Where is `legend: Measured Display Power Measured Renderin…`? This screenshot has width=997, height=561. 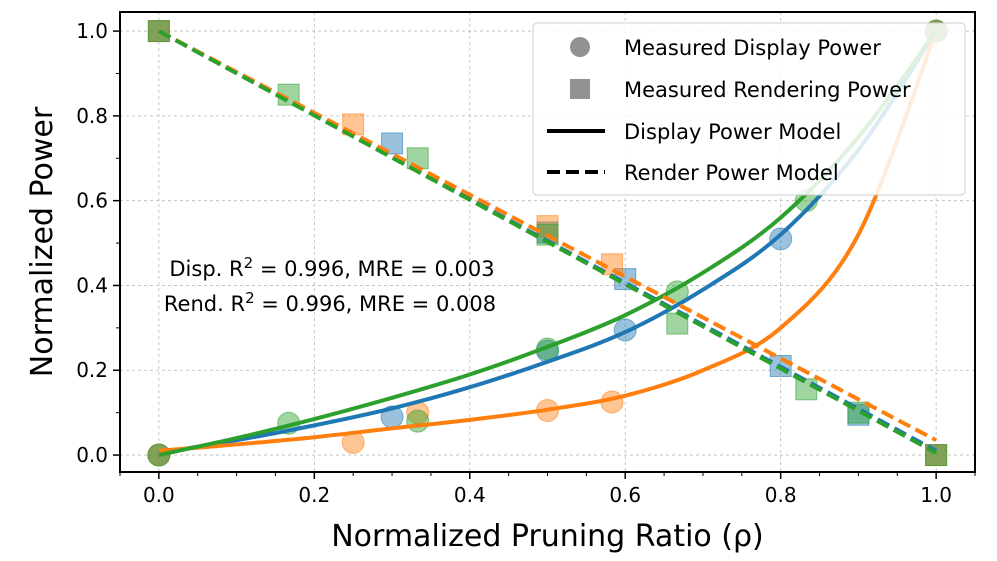
legend: Measured Display Power Measured Renderin… is located at coordinates (749, 109).